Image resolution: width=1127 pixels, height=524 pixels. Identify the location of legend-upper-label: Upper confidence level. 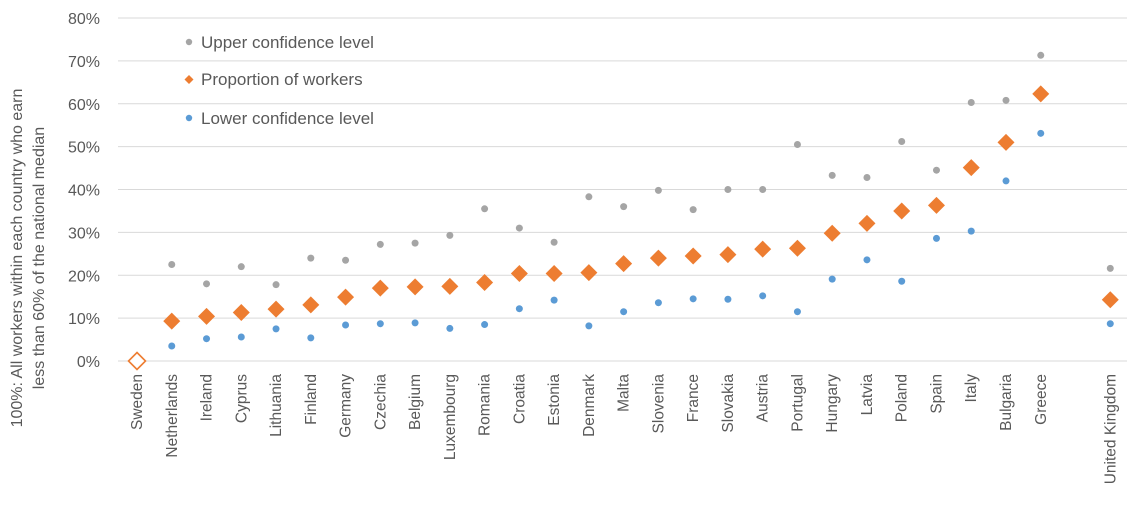
(287, 42).